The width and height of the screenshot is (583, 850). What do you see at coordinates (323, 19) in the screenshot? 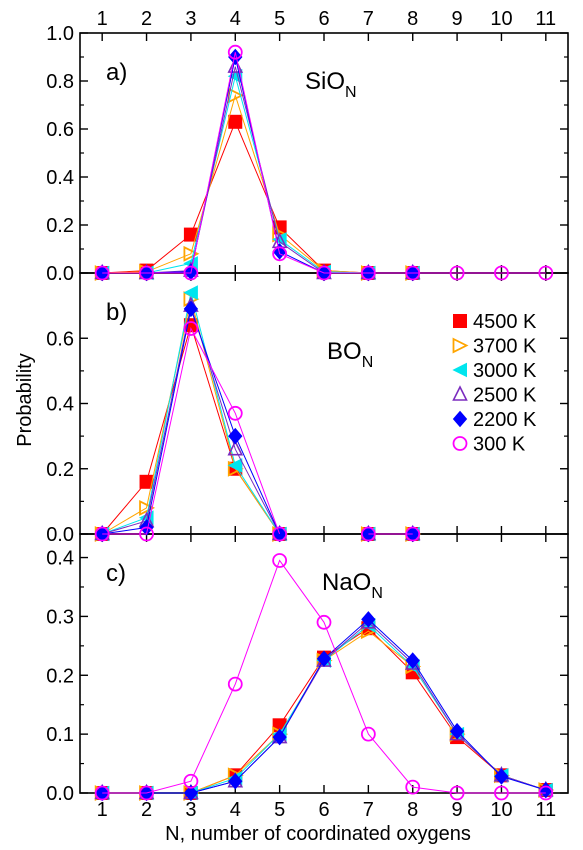
I see `x-tick-label-top: 6` at bounding box center [323, 19].